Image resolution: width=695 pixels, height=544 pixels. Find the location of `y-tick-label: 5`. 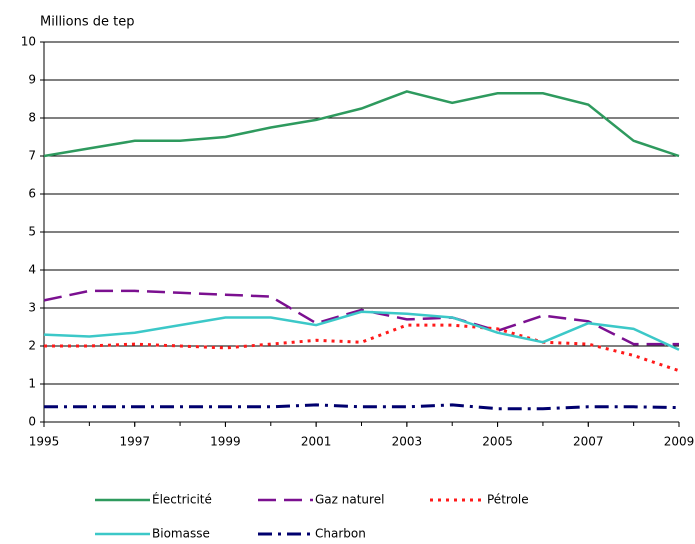

y-tick-label: 5 is located at coordinates (32, 232).